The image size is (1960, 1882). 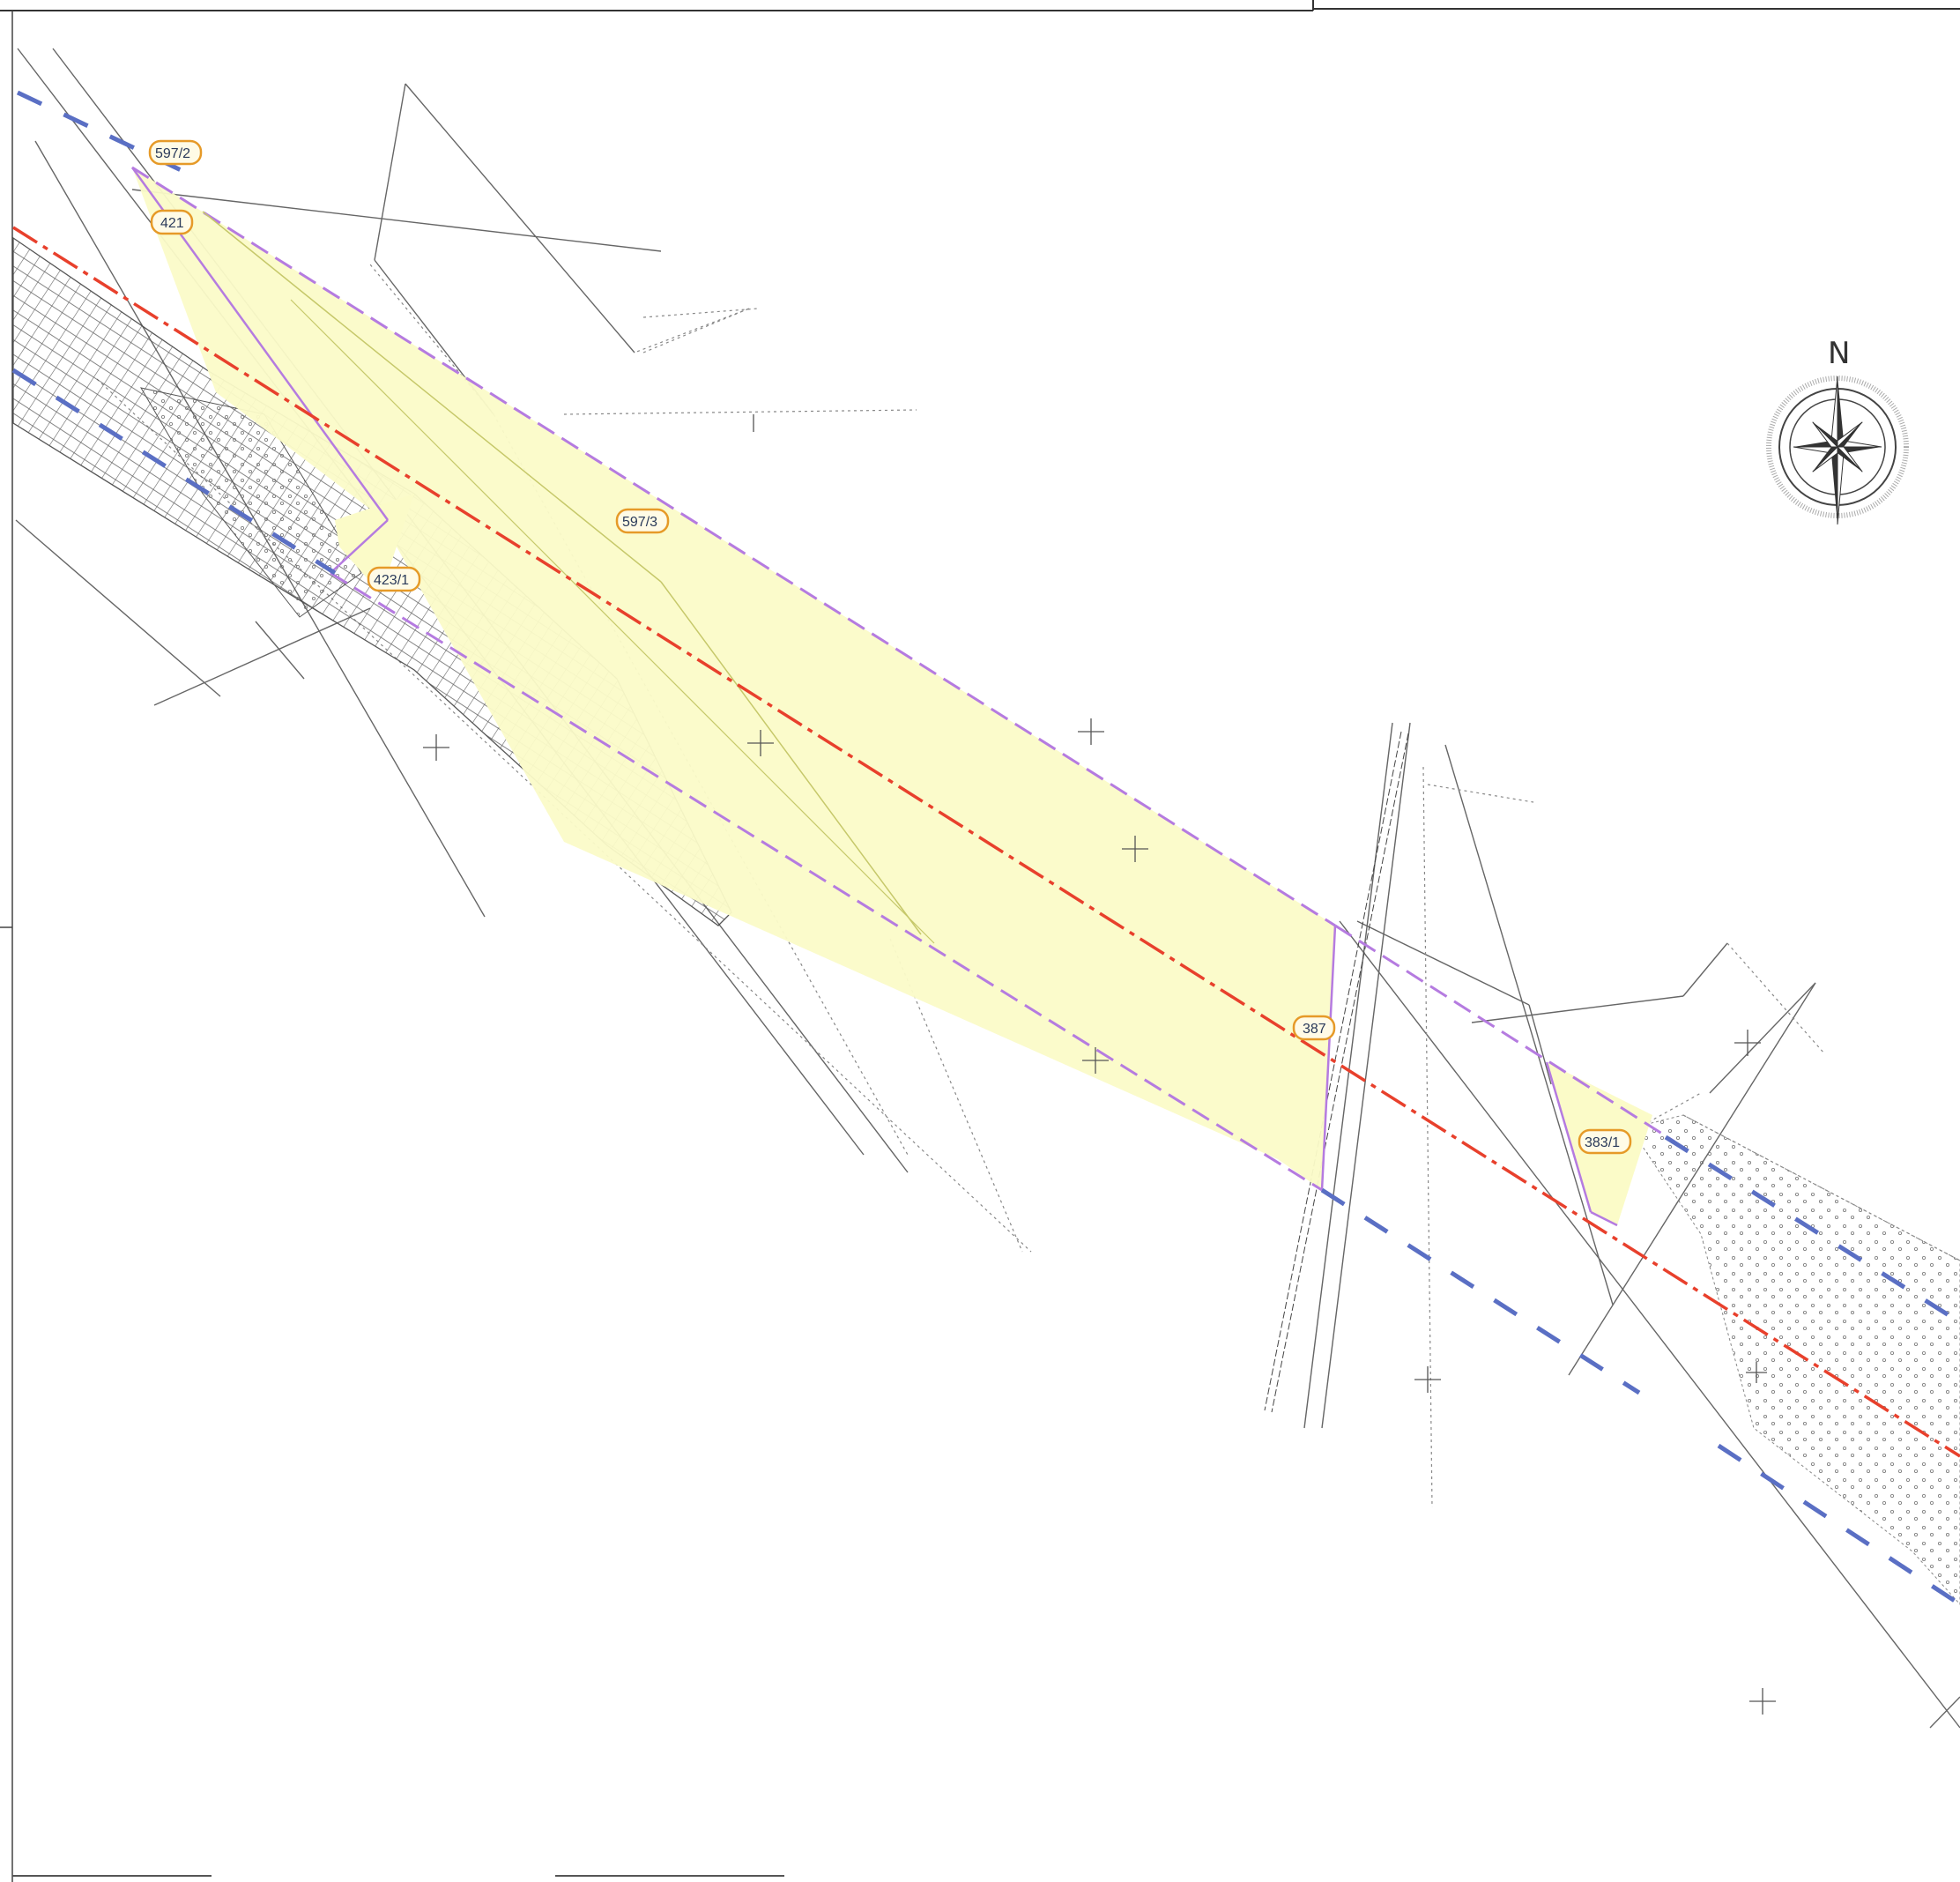 I want to click on dotted-area, so click(x=1795, y=1359).